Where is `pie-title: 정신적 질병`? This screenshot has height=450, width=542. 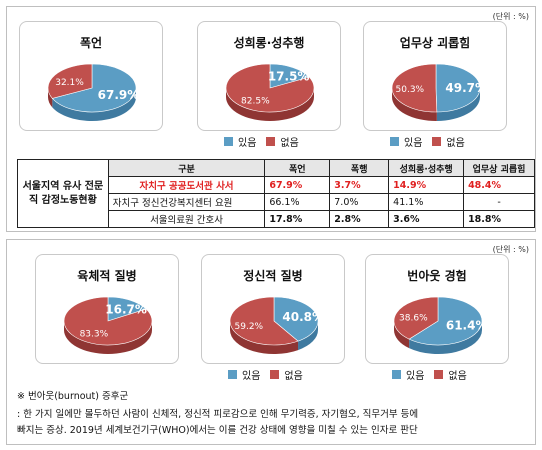
pie-title: 정신적 질병 is located at coordinates (273, 276).